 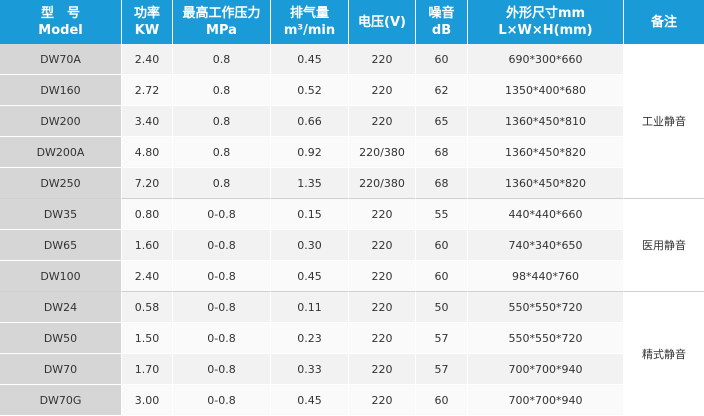 What do you see at coordinates (309, 13) in the screenshot?
I see `header-flow-zh: 排气量` at bounding box center [309, 13].